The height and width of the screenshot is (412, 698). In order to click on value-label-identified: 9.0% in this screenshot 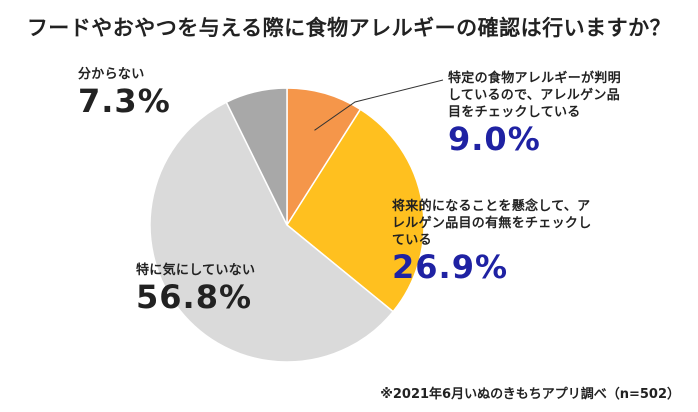, I will do `click(494, 139)`.